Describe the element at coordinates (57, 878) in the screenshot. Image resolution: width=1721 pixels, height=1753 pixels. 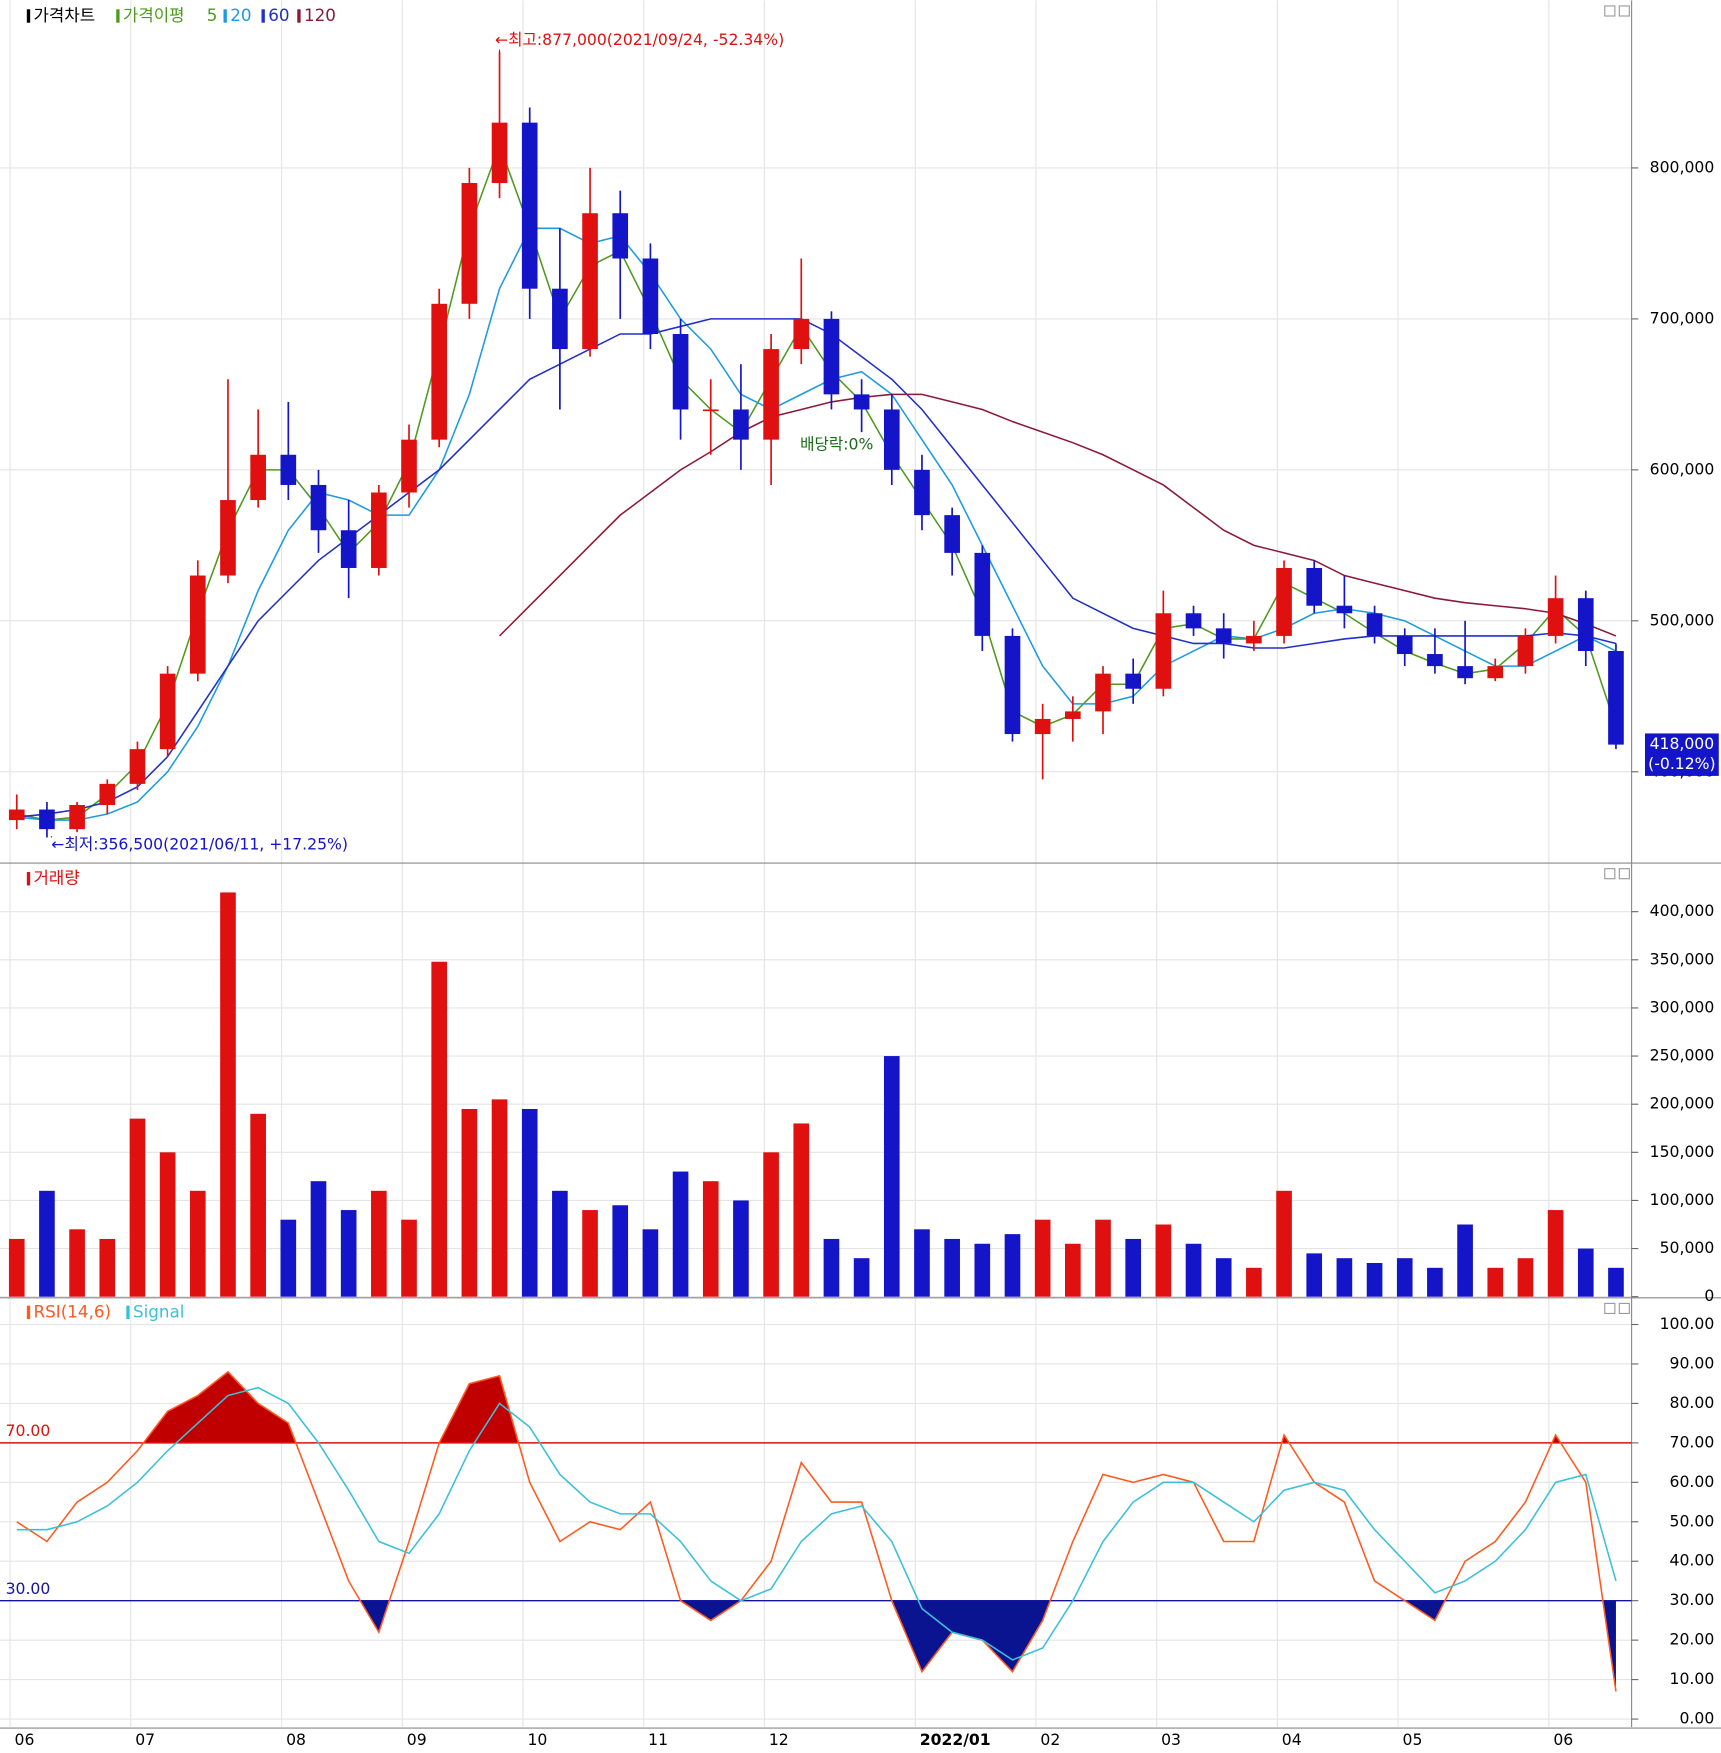
I see `legend-label: 거래량` at that location.